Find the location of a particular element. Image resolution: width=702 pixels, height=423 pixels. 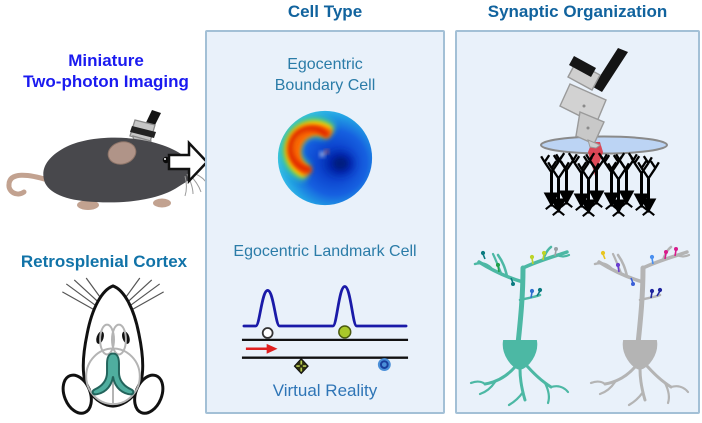

landmark-olive-circle is located at coordinates (345, 332).